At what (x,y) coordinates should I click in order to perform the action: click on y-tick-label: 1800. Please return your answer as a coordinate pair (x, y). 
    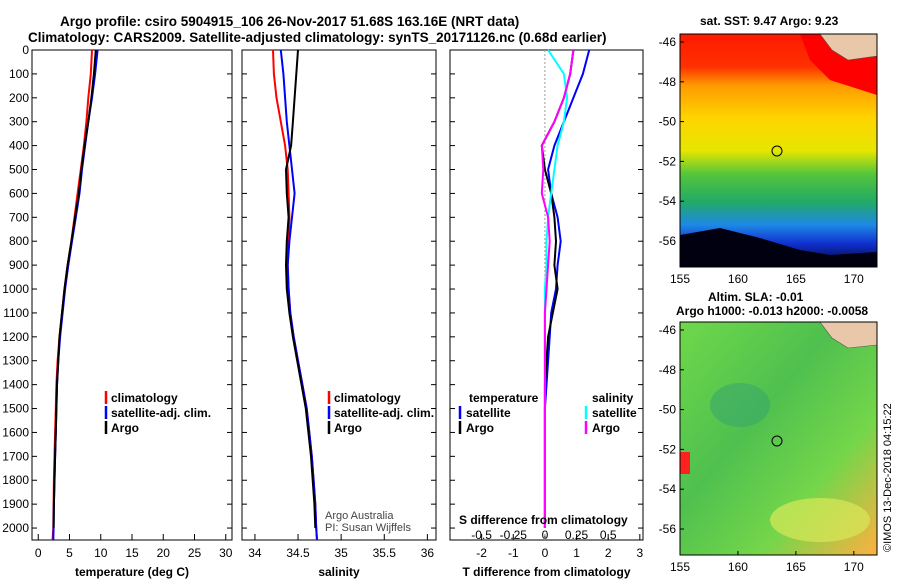
    Looking at the image, I should click on (15, 480).